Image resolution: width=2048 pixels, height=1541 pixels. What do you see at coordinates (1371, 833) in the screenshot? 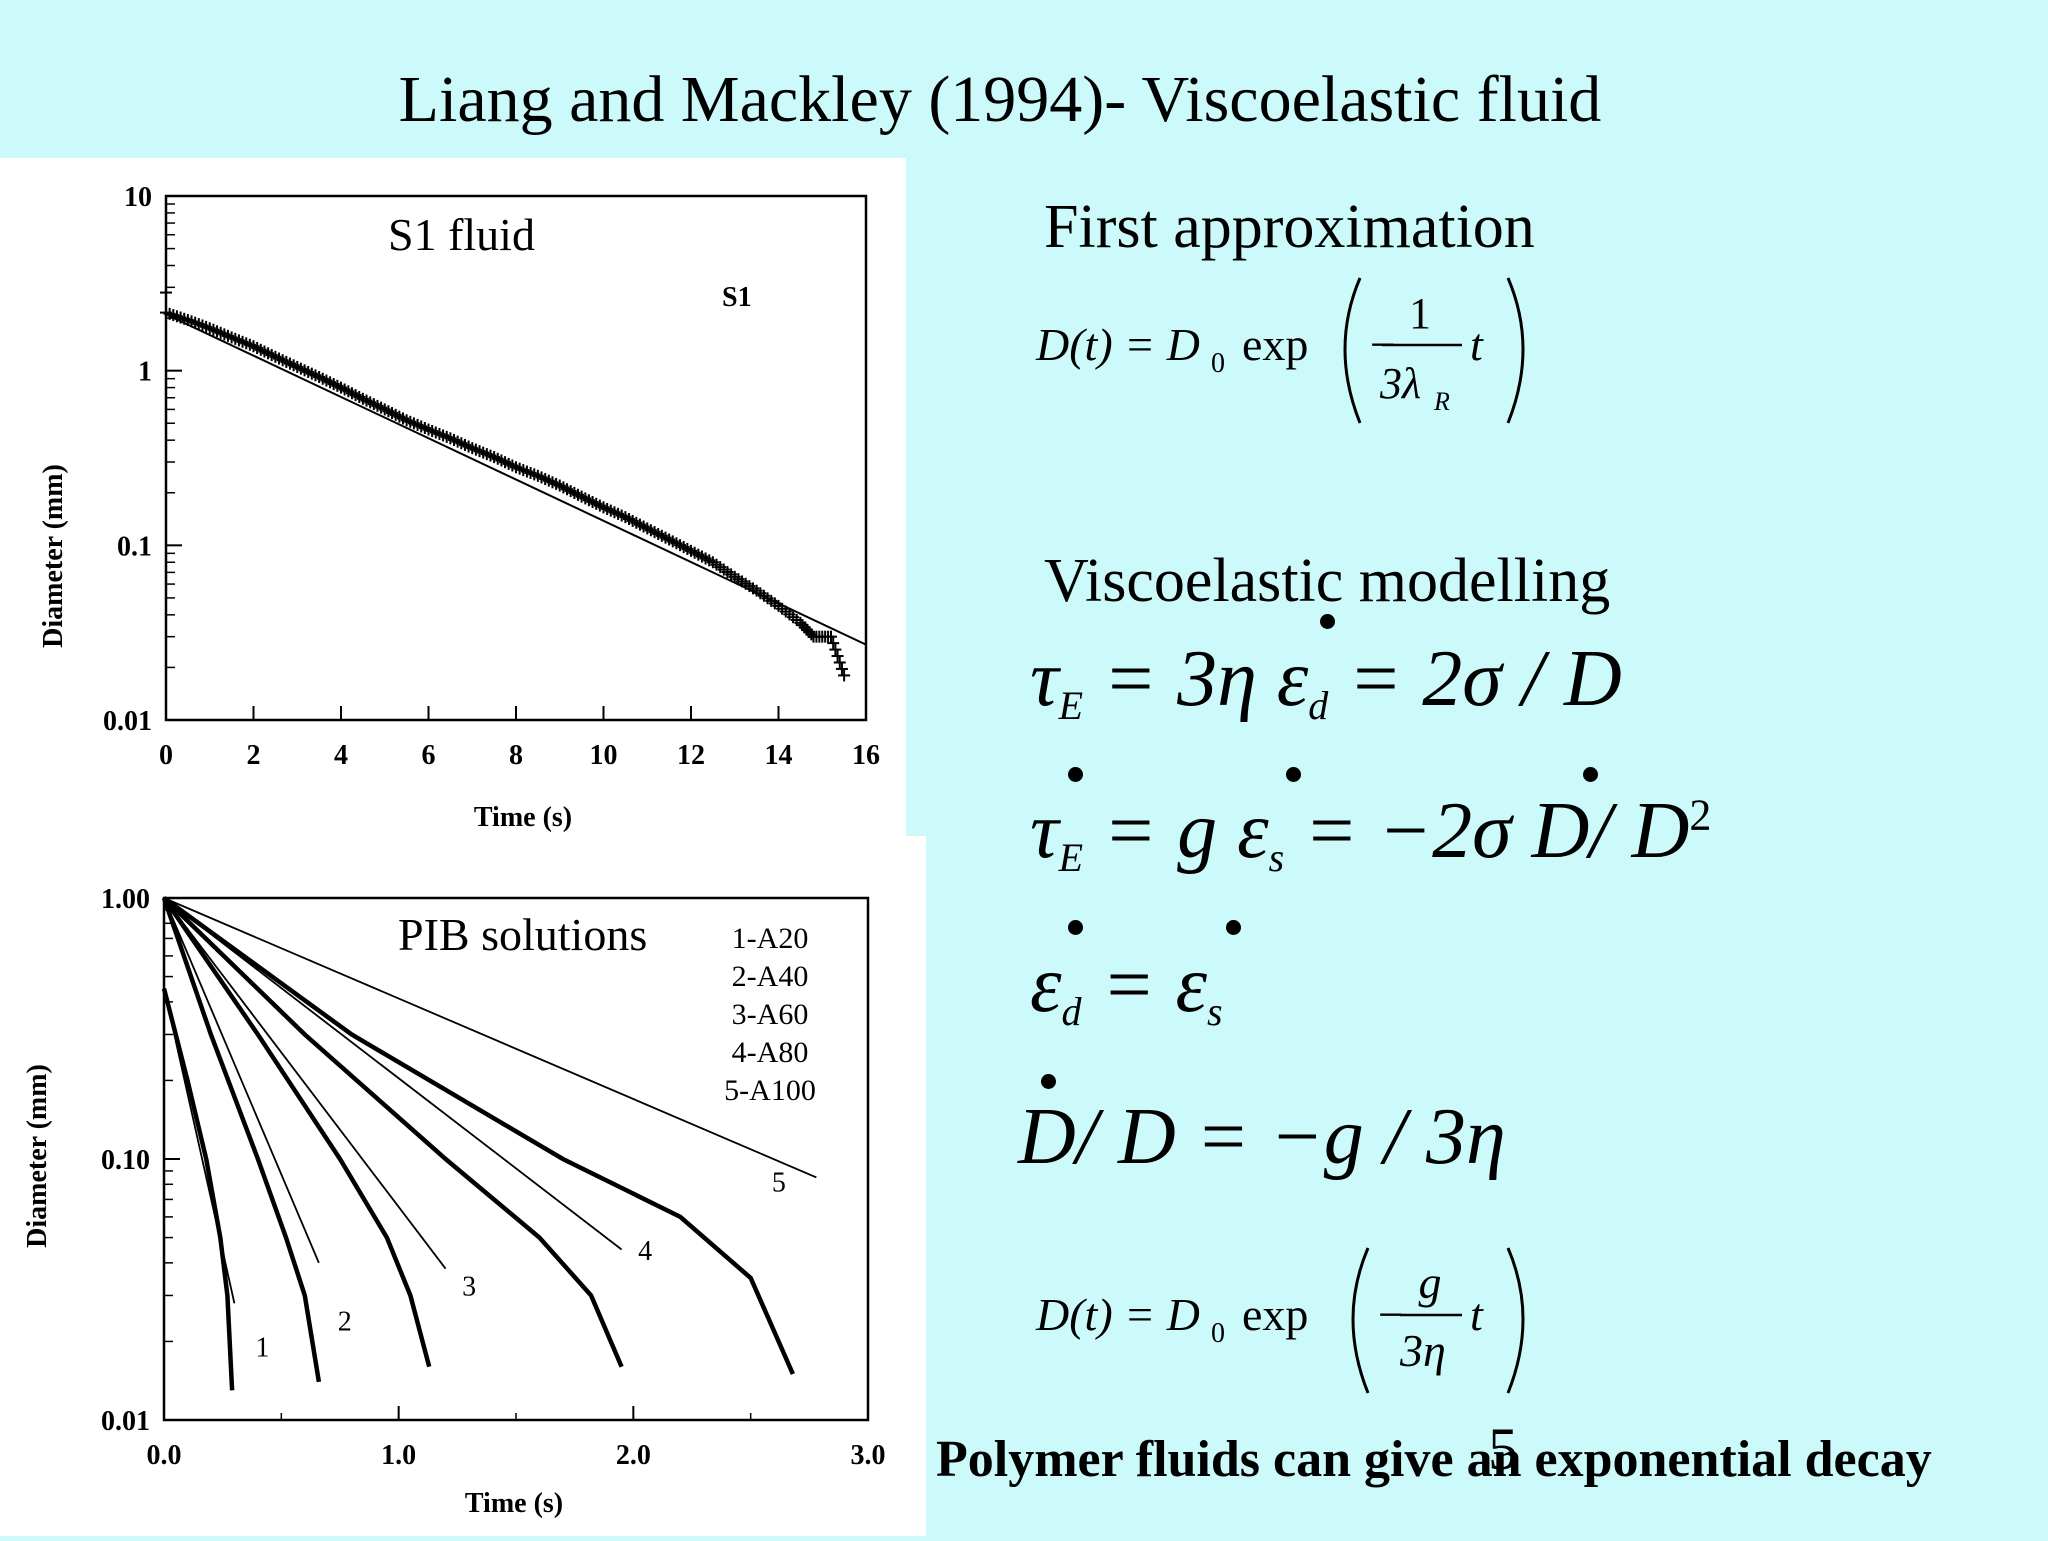
I see `equation-2: τE = g εs = −2σ D/ D2` at bounding box center [1371, 833].